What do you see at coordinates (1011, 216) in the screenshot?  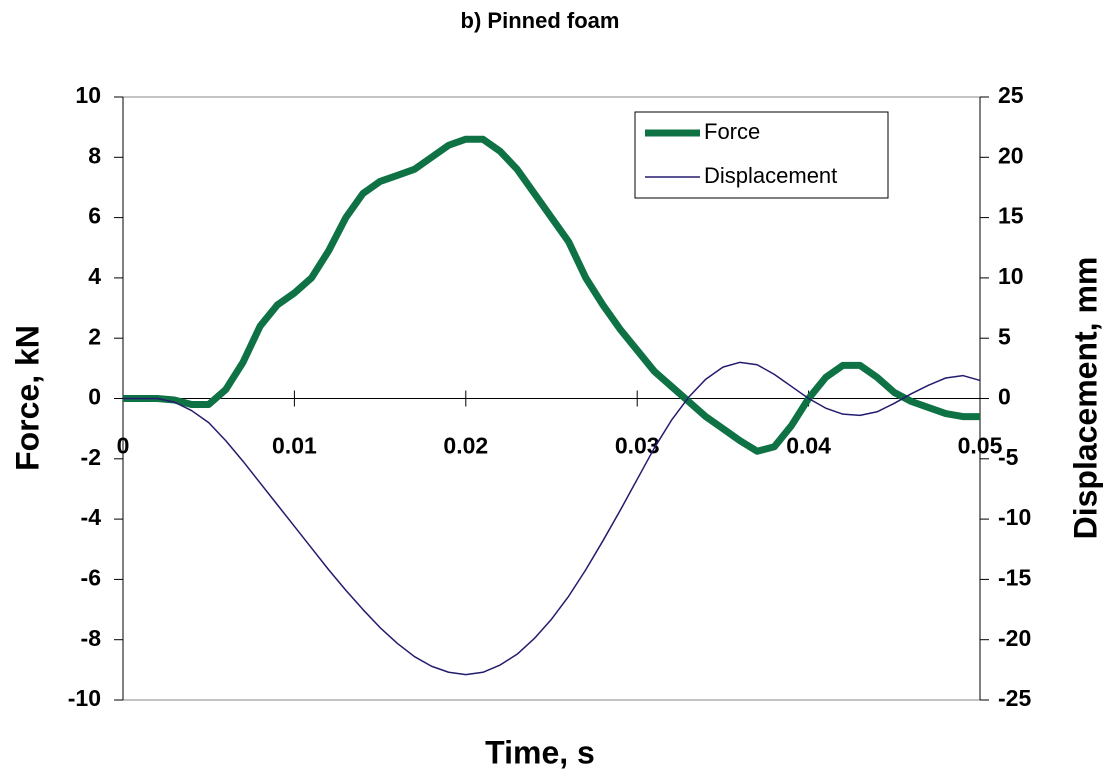 I see `y2-tick-label: 15` at bounding box center [1011, 216].